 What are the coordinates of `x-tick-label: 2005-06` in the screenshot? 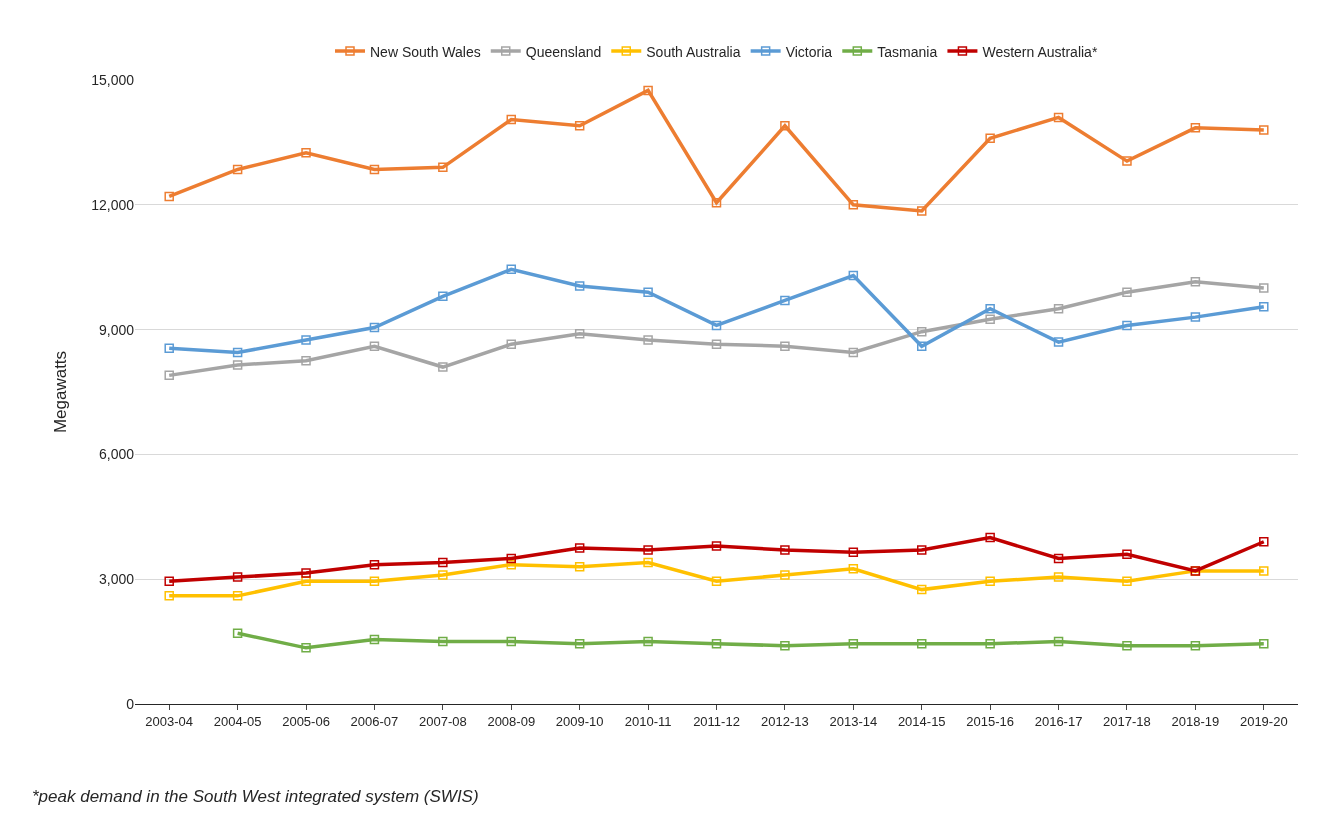 It's located at (306, 721).